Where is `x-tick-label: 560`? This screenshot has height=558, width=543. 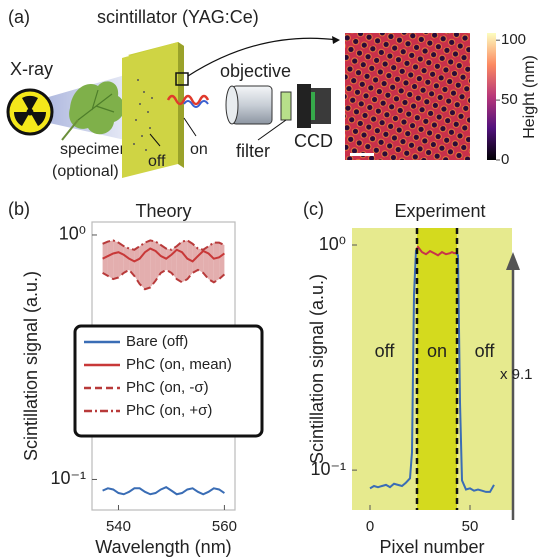
x-tick-label: 560 is located at coordinates (224, 526).